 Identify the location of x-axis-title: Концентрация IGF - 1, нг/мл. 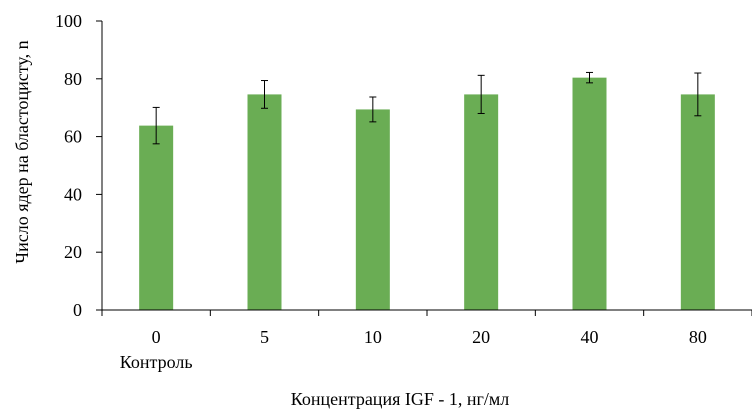
(400, 399).